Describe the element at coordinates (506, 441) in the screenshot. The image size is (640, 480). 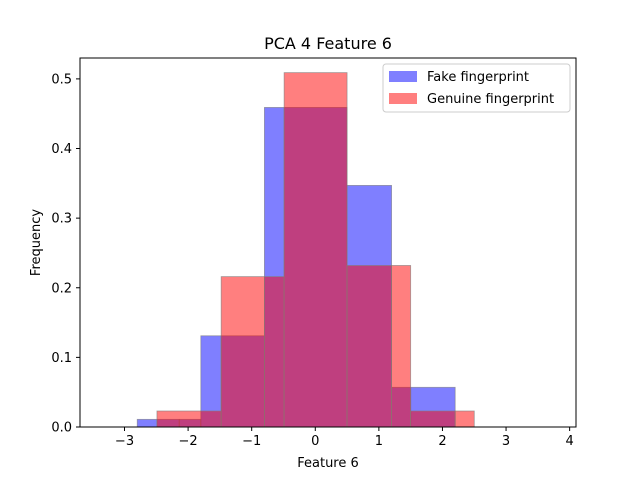
I see `x-tick-label: 3` at that location.